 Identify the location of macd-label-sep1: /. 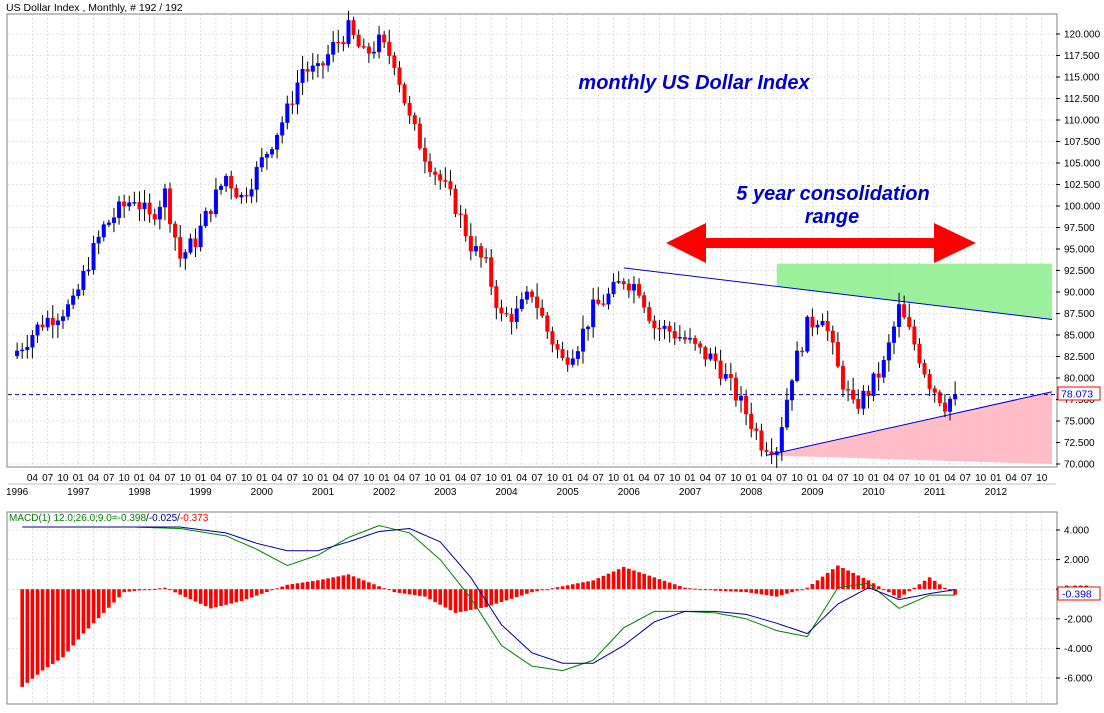
(147, 518).